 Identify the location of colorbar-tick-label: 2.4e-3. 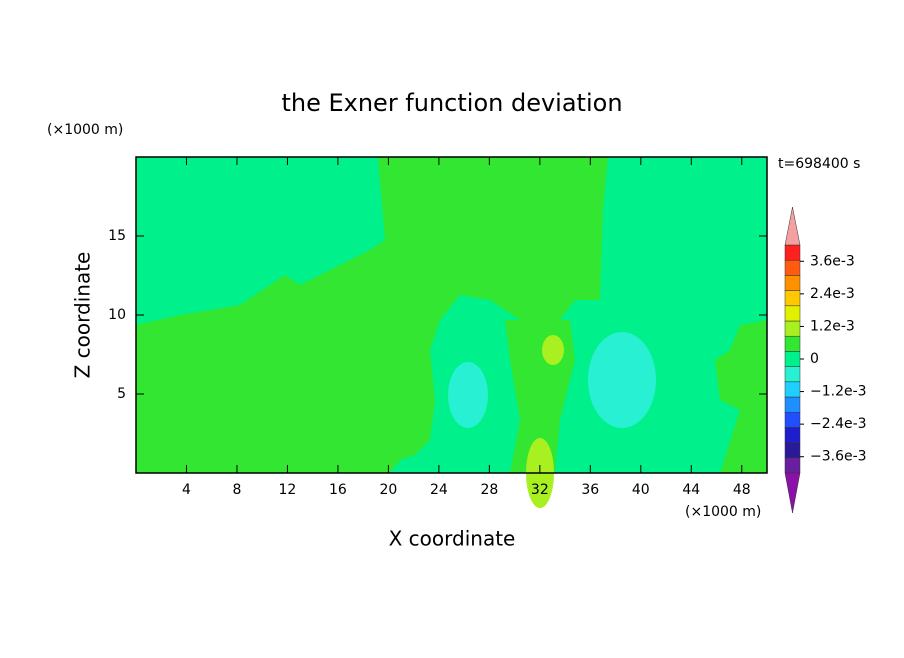
(832, 294).